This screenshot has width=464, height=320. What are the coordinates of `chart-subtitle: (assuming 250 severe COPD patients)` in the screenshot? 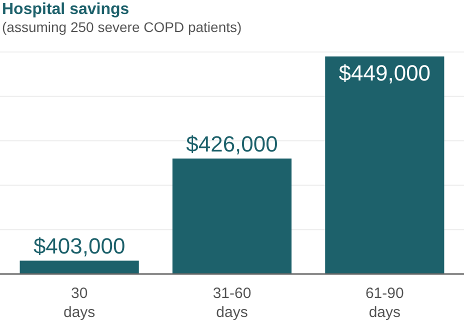 It's located at (122, 27).